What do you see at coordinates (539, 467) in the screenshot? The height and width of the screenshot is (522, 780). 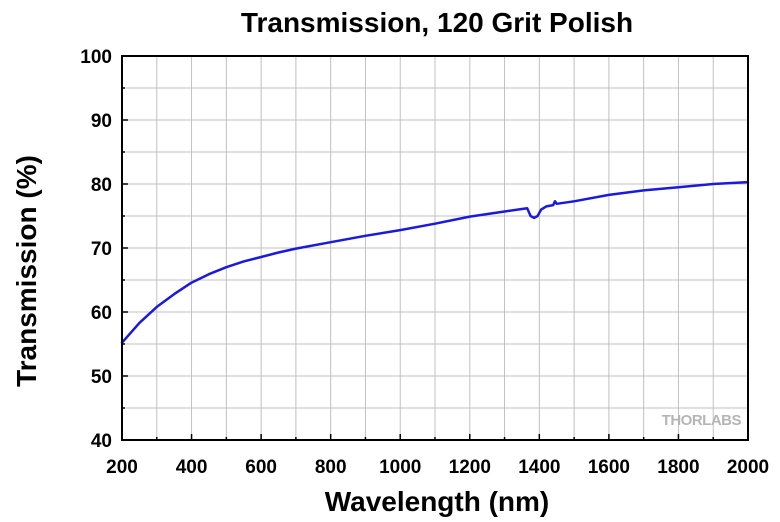 I see `x-tick-label: 1400` at bounding box center [539, 467].